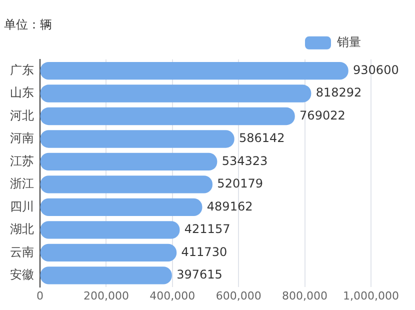  Describe the element at coordinates (229, 206) in the screenshot. I see `data-label: 489162` at that location.